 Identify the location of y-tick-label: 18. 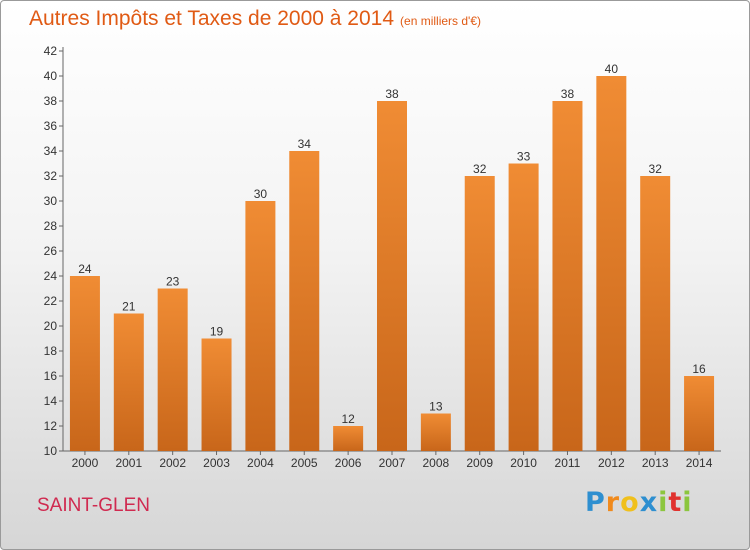
(51, 351).